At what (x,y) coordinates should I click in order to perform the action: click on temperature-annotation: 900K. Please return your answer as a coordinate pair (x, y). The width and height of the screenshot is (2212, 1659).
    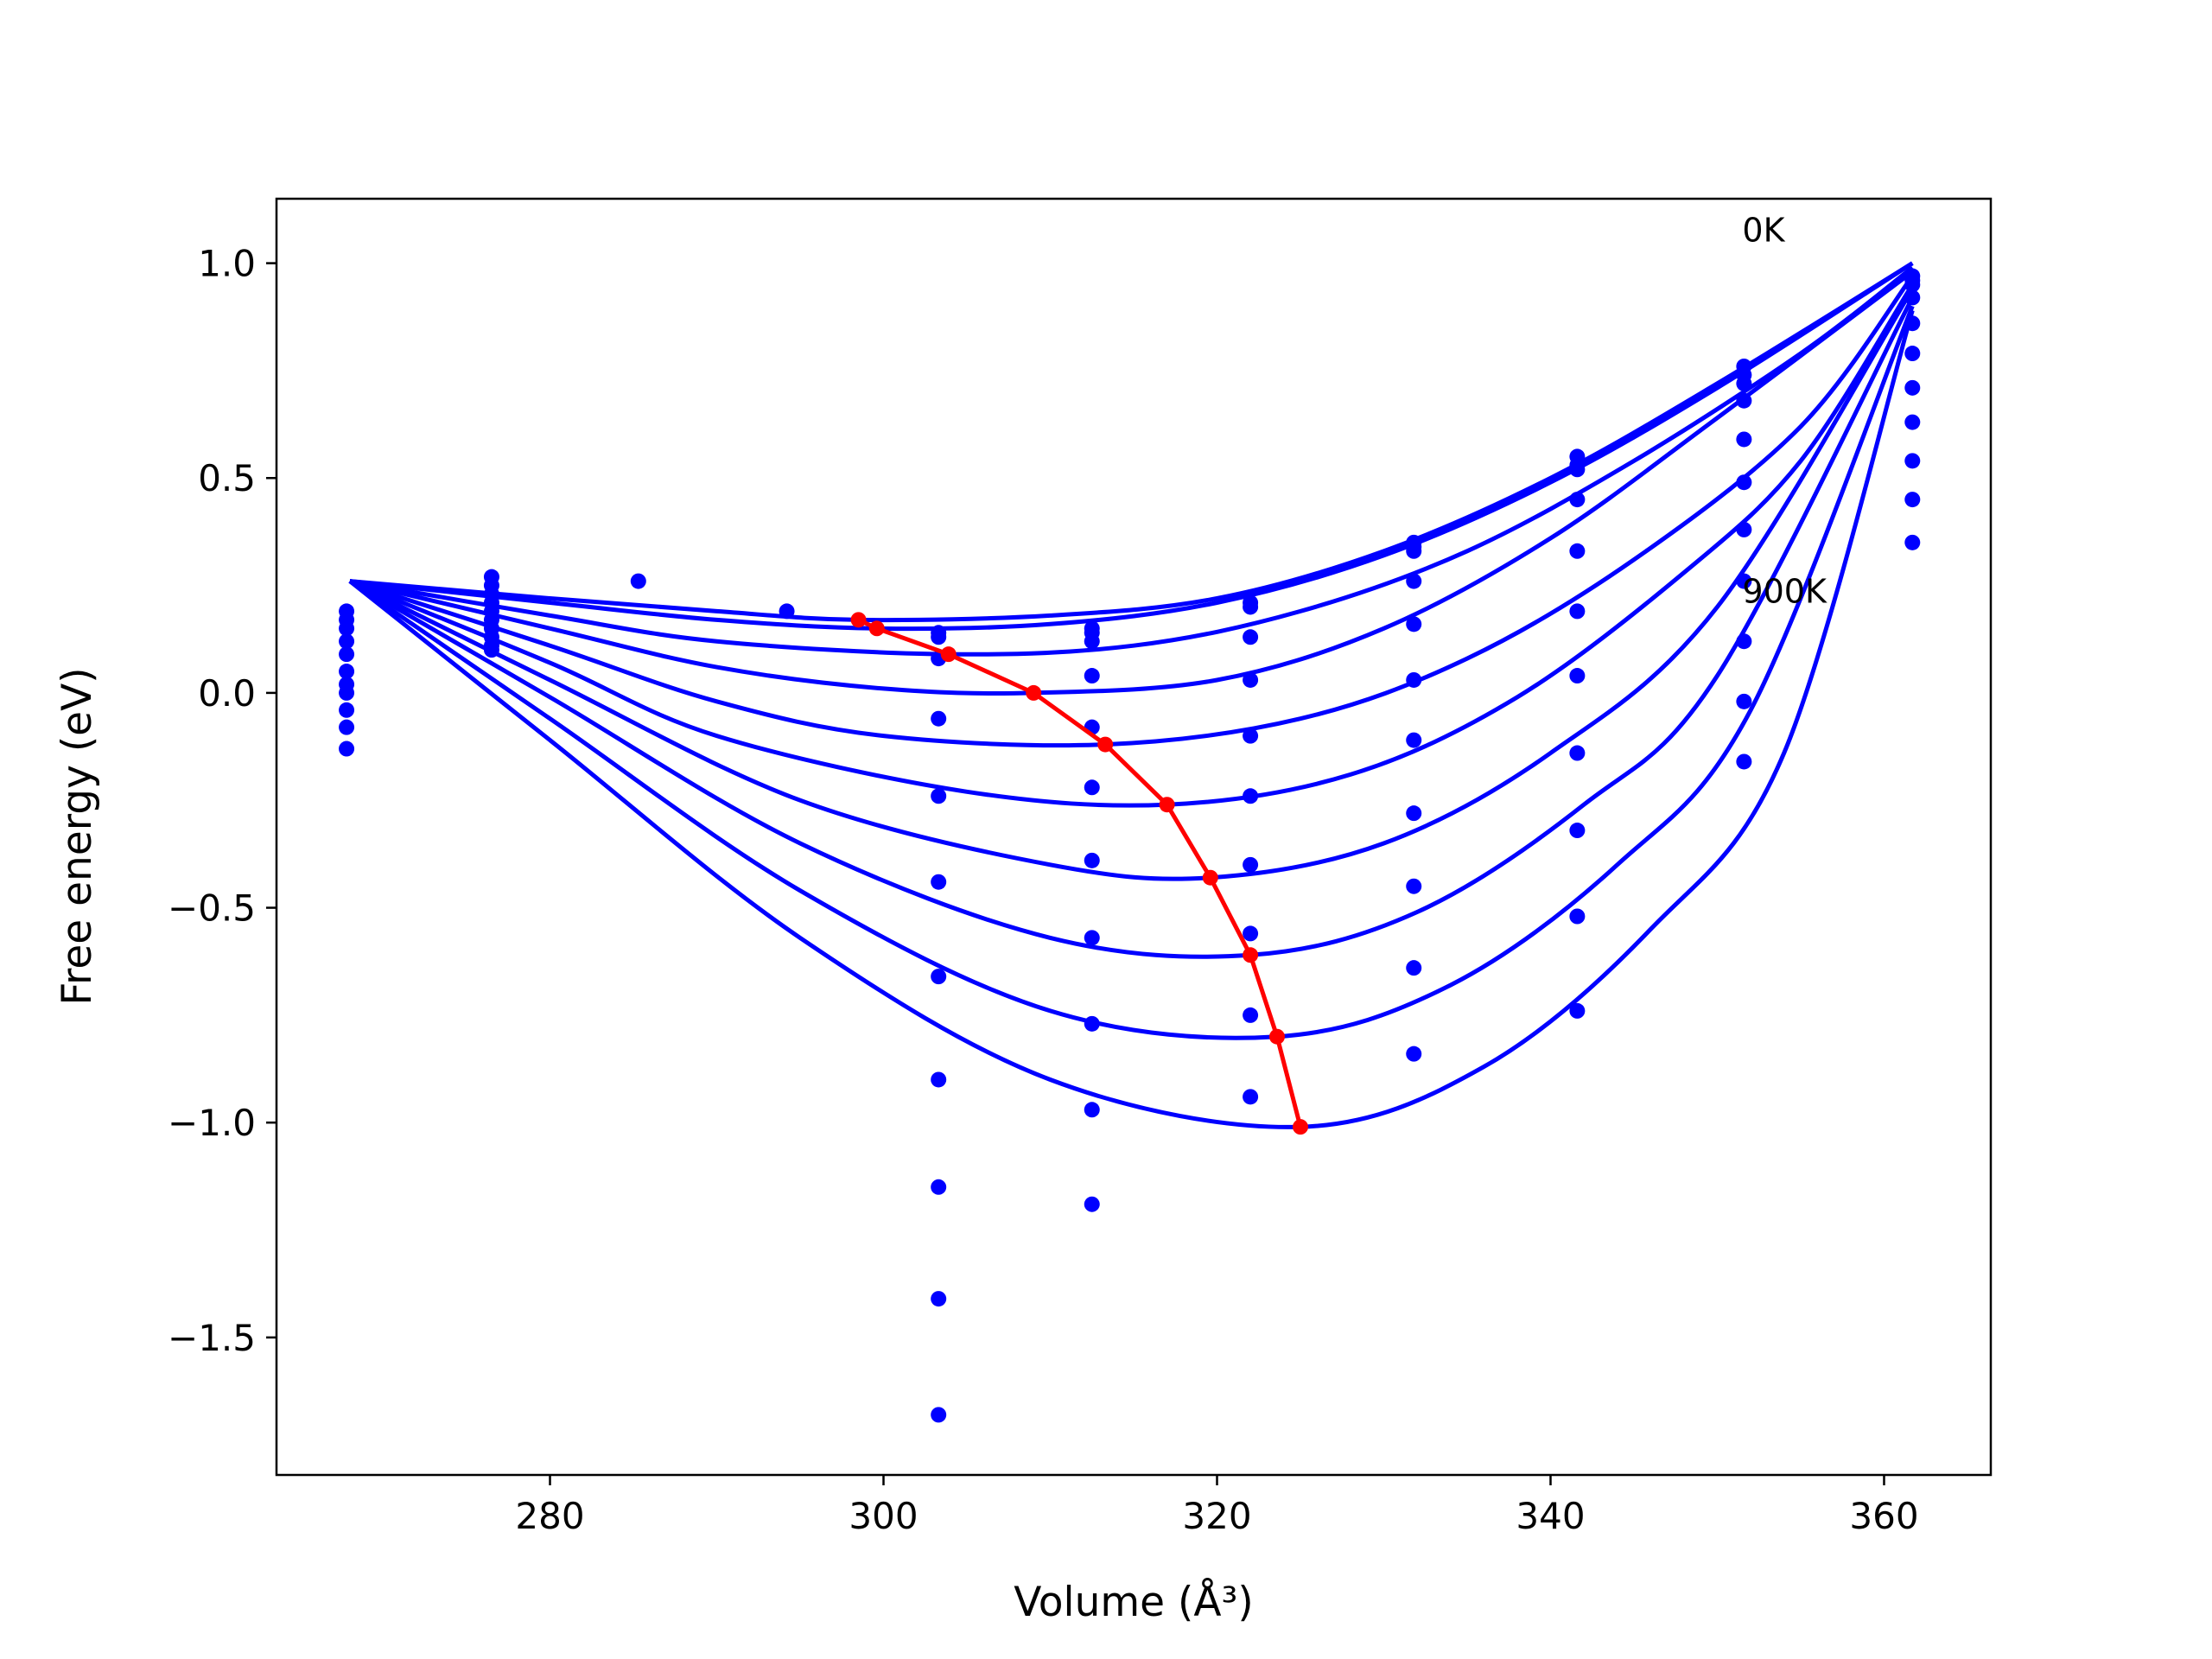
    Looking at the image, I should click on (1784, 591).